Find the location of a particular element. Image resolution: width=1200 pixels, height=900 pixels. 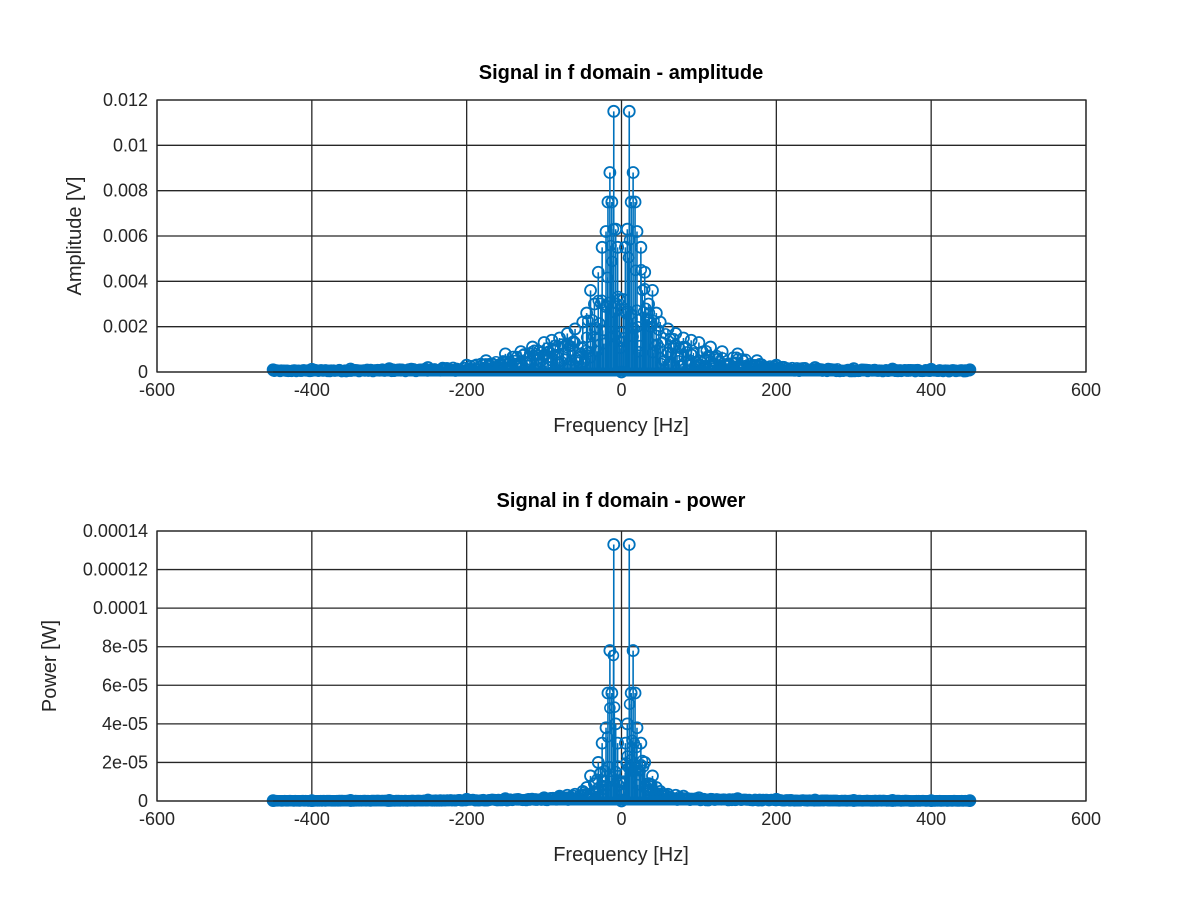

amplitude-ytick-label: 0.004 is located at coordinates (125, 281).